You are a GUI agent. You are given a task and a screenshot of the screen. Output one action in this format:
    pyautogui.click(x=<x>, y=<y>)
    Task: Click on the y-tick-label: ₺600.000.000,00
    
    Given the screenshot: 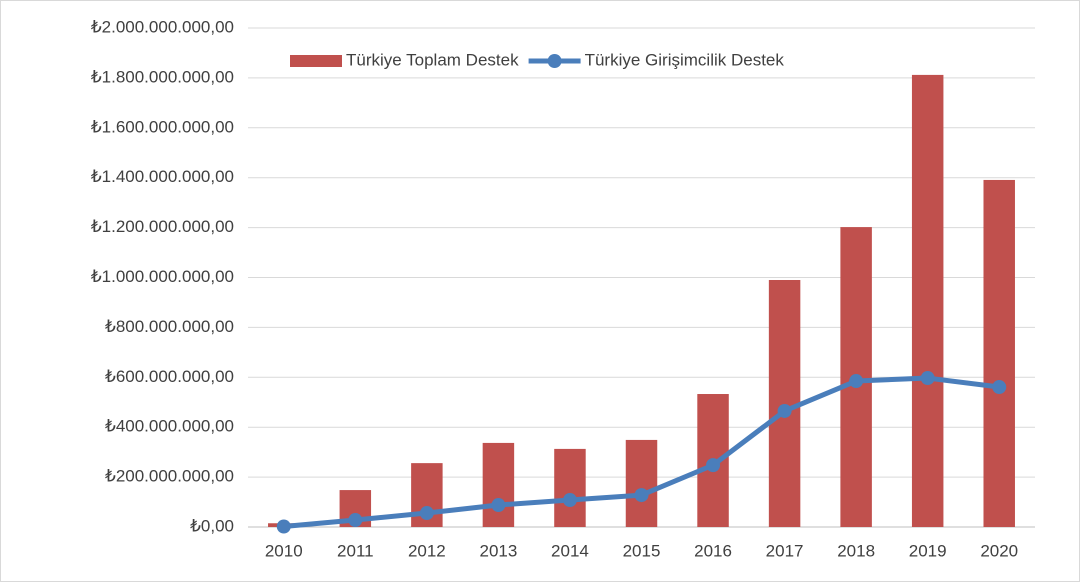 What is the action you would take?
    pyautogui.click(x=169, y=376)
    